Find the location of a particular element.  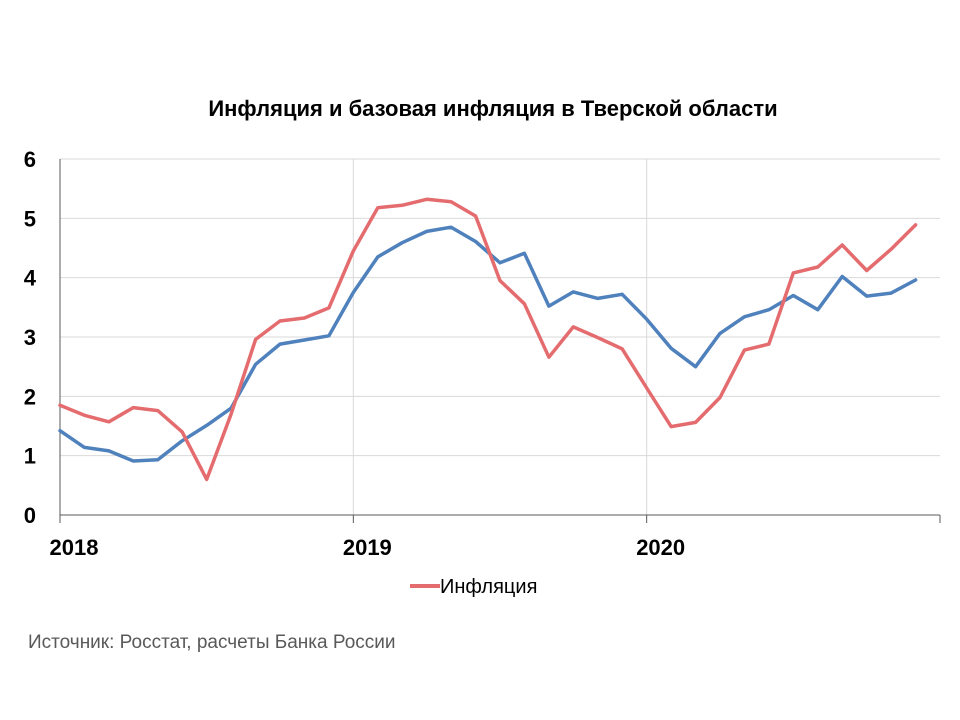

source-note: Источник: Росстат, расчеты Банка России is located at coordinates (212, 642).